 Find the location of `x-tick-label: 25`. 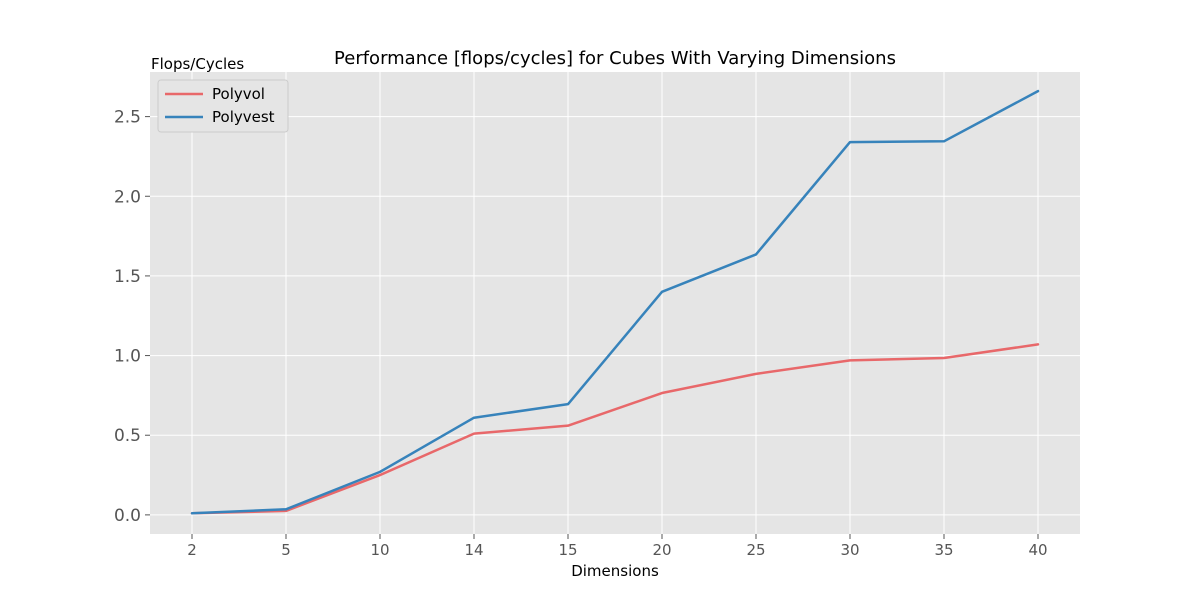

x-tick-label: 25 is located at coordinates (755, 550).